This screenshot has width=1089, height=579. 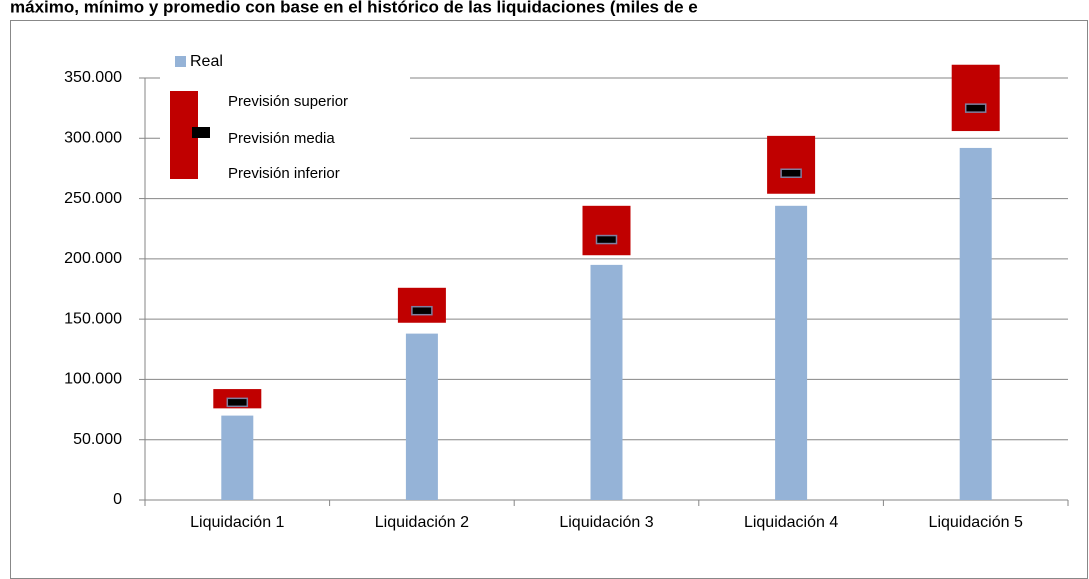 I want to click on x-tick-label: Liquidación 1, so click(x=237, y=522).